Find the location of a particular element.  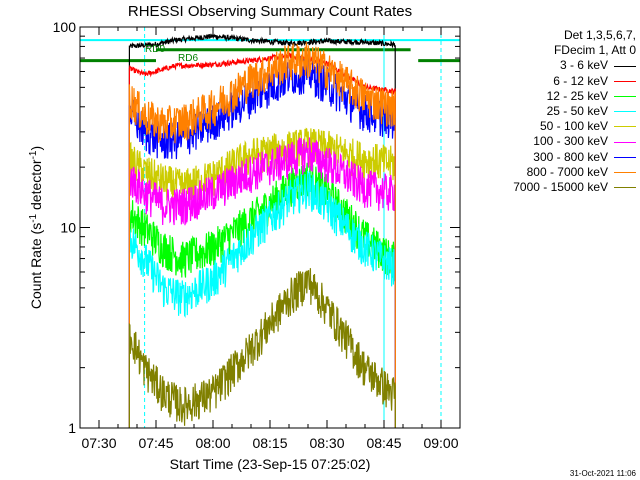

y-tick-label-1: 10 is located at coordinates (68, 228).